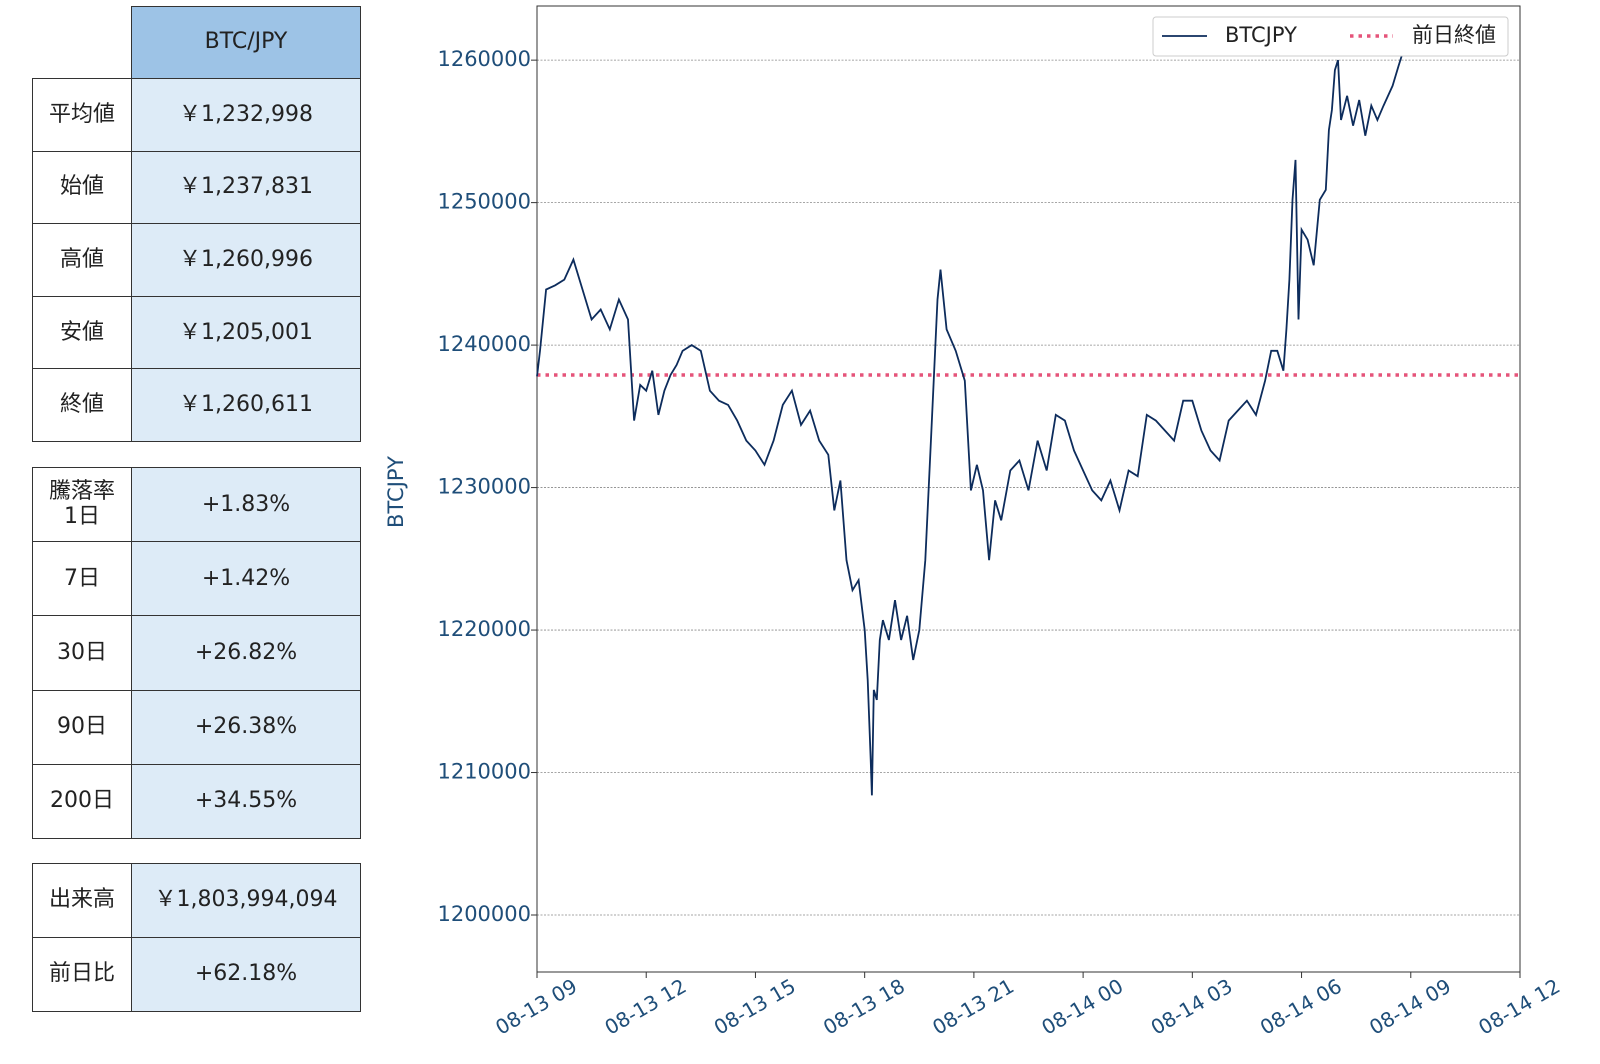  Describe the element at coordinates (484, 772) in the screenshot. I see `y-tick-label: 1210000` at that location.